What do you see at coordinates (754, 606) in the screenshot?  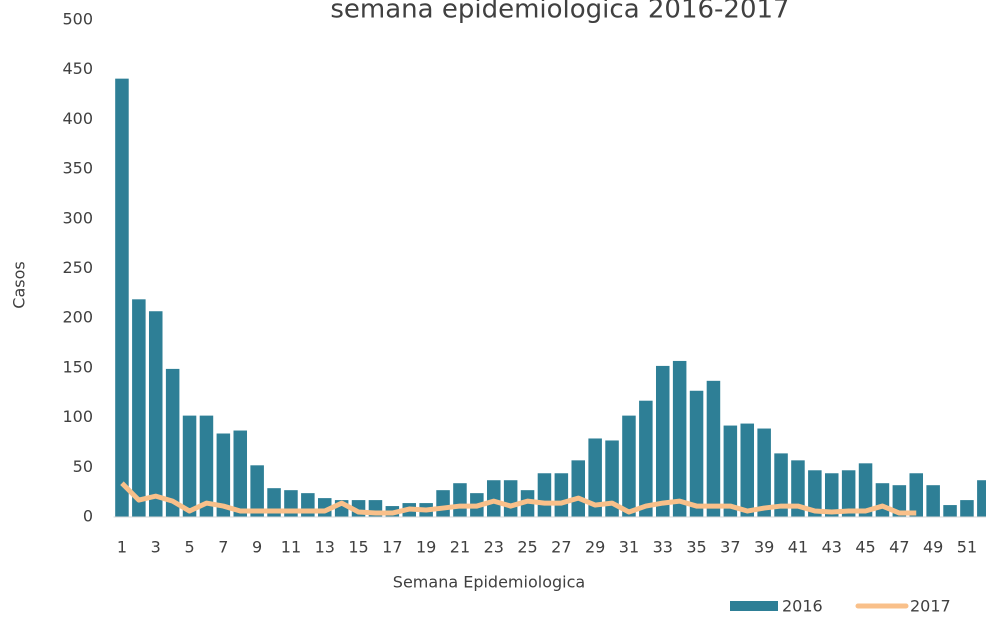 I see `legend-swatch` at bounding box center [754, 606].